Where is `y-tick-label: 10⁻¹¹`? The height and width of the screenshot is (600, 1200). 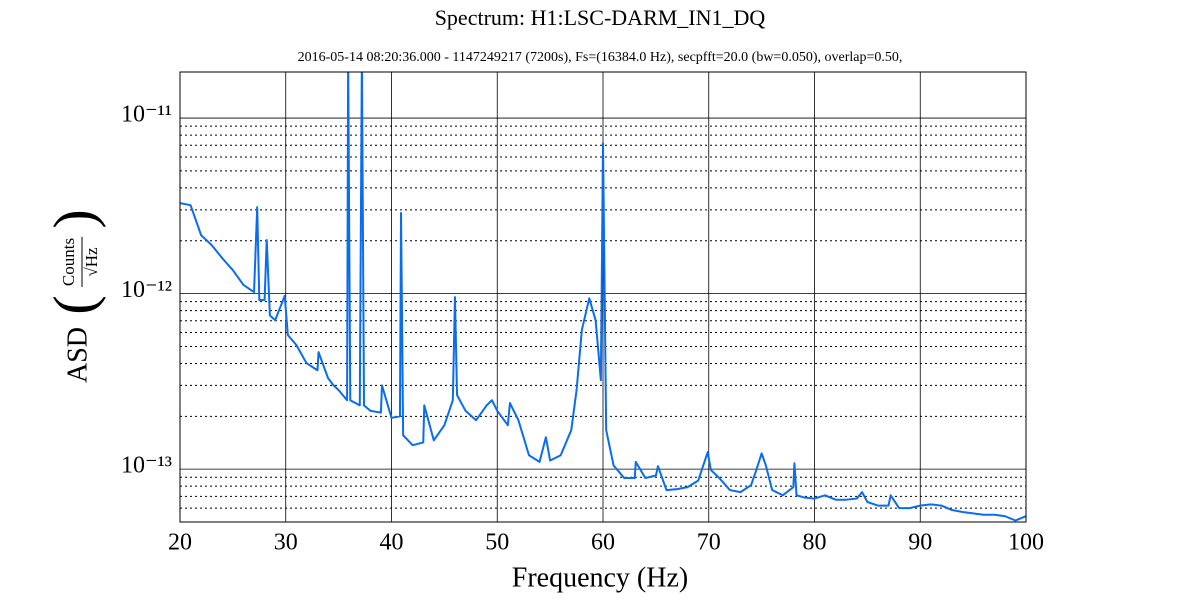
y-tick-label: 10⁻¹¹ is located at coordinates (146, 115).